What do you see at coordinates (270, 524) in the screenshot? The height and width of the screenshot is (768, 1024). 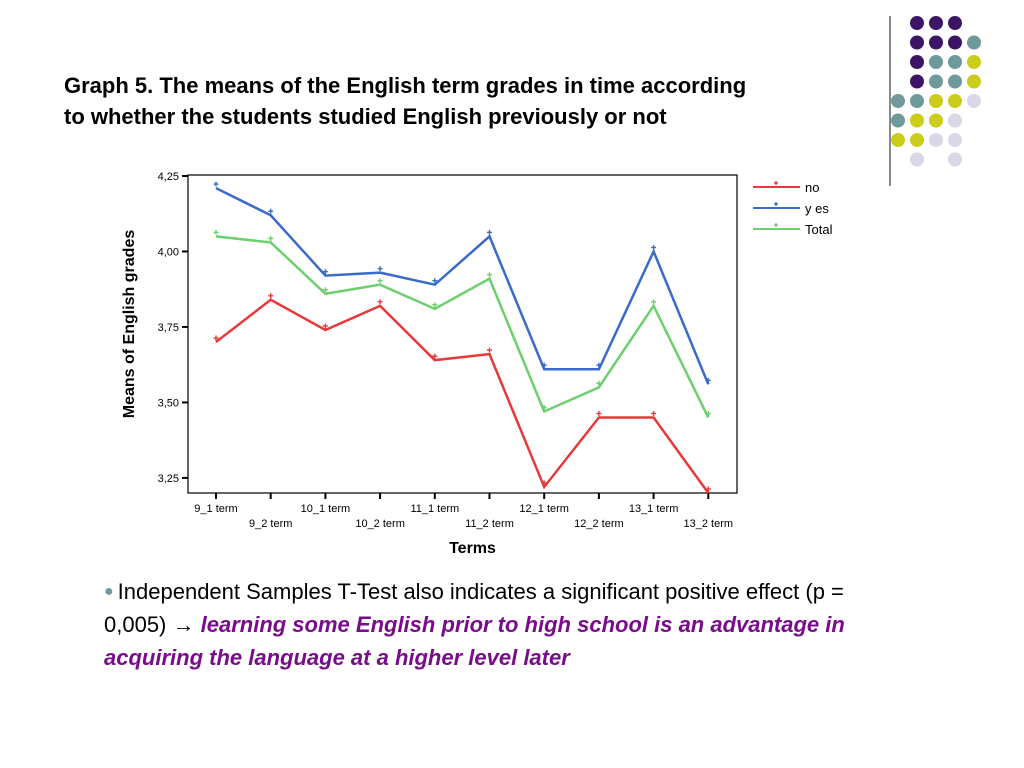 I see `x-tick-label: 9_2 term` at bounding box center [270, 524].